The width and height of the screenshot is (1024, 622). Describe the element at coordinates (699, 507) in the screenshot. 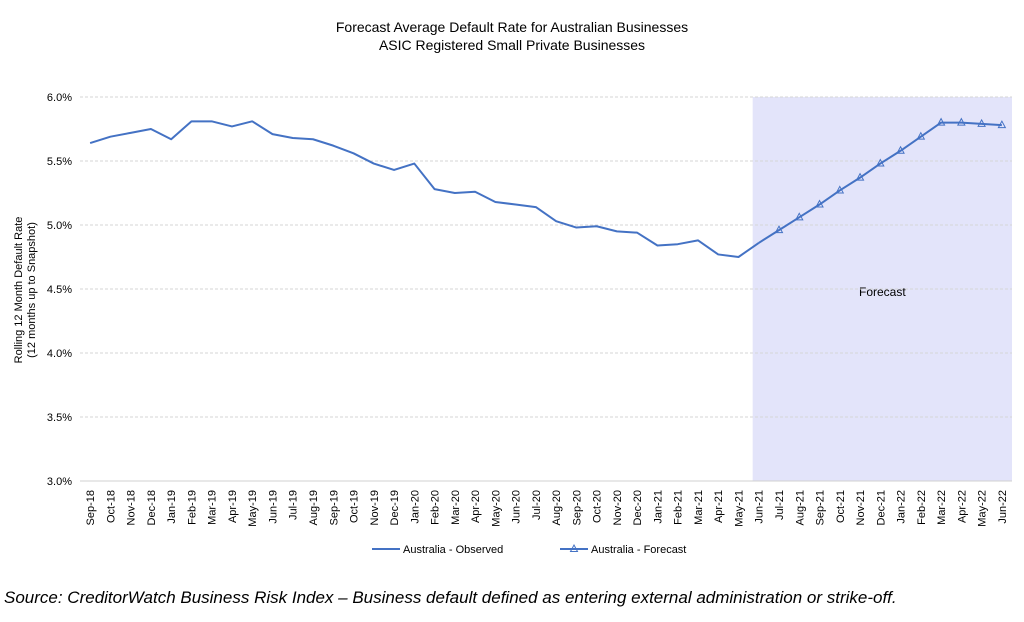

I see `x-tick-label: Mar-21` at that location.